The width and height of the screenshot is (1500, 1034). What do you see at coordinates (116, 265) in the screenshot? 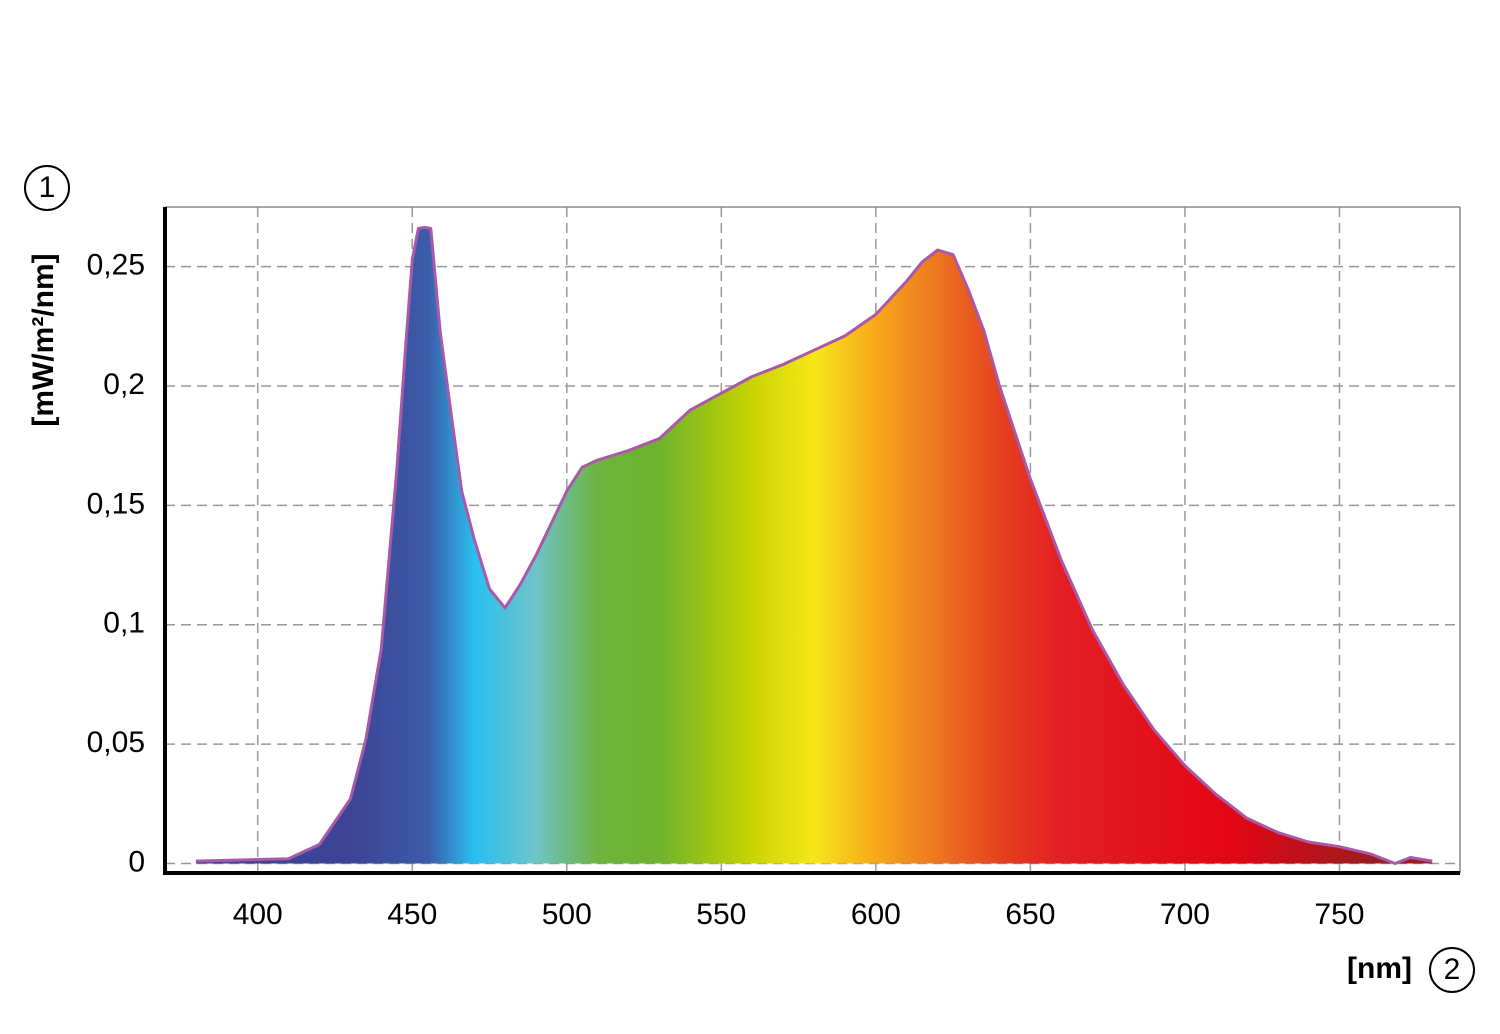
I see `y-tick-label: 0,25` at bounding box center [116, 265].